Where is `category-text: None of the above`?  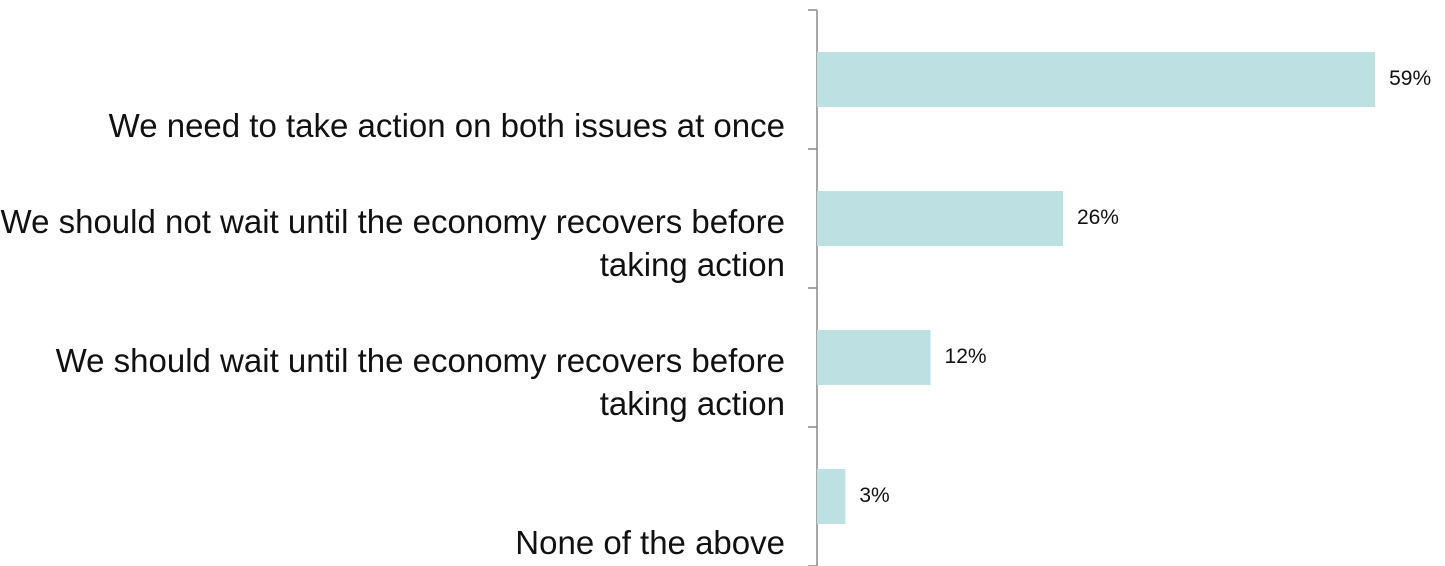
category-text: None of the above is located at coordinates (650, 542).